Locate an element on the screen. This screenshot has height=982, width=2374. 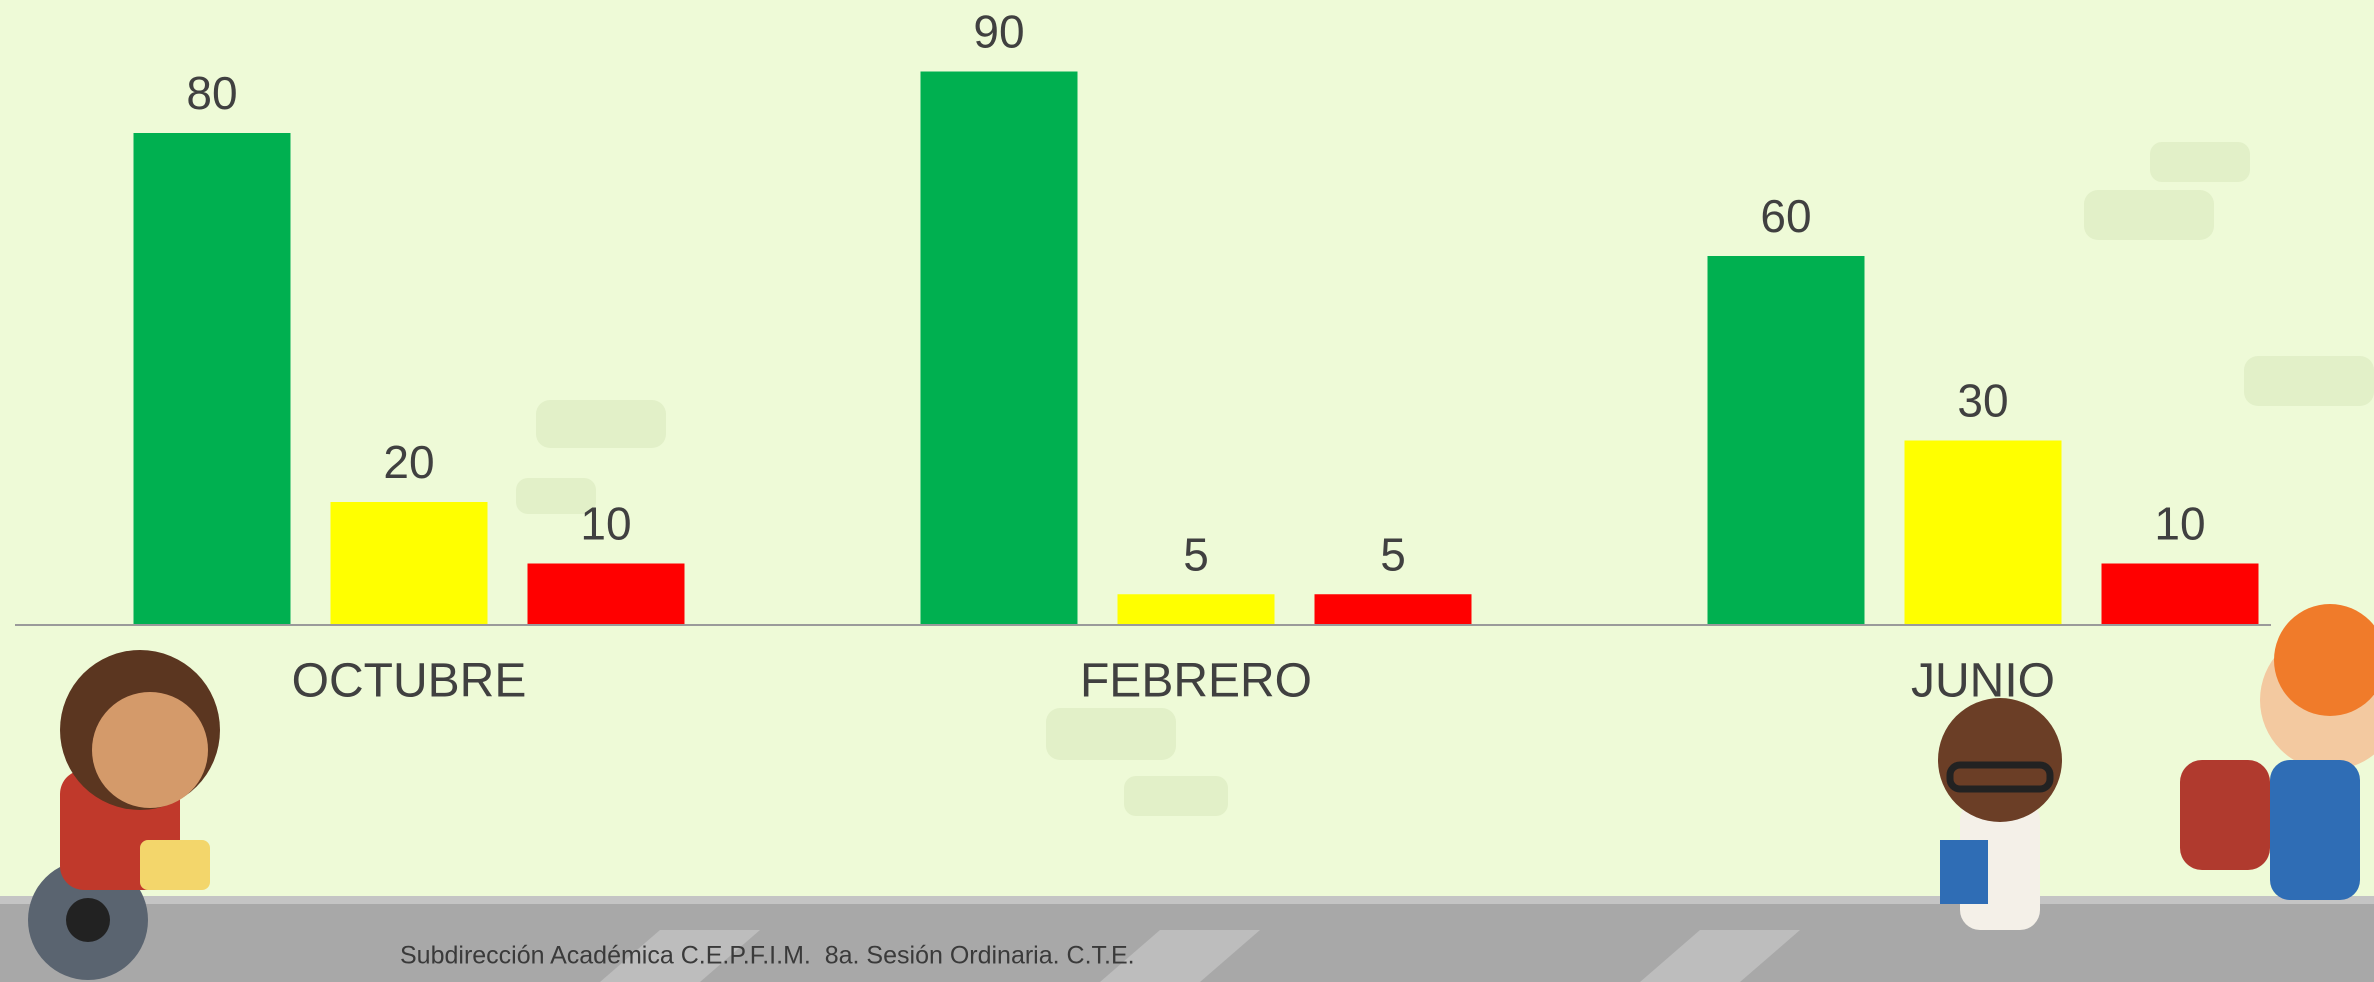
value-label: 80 is located at coordinates (211, 93).